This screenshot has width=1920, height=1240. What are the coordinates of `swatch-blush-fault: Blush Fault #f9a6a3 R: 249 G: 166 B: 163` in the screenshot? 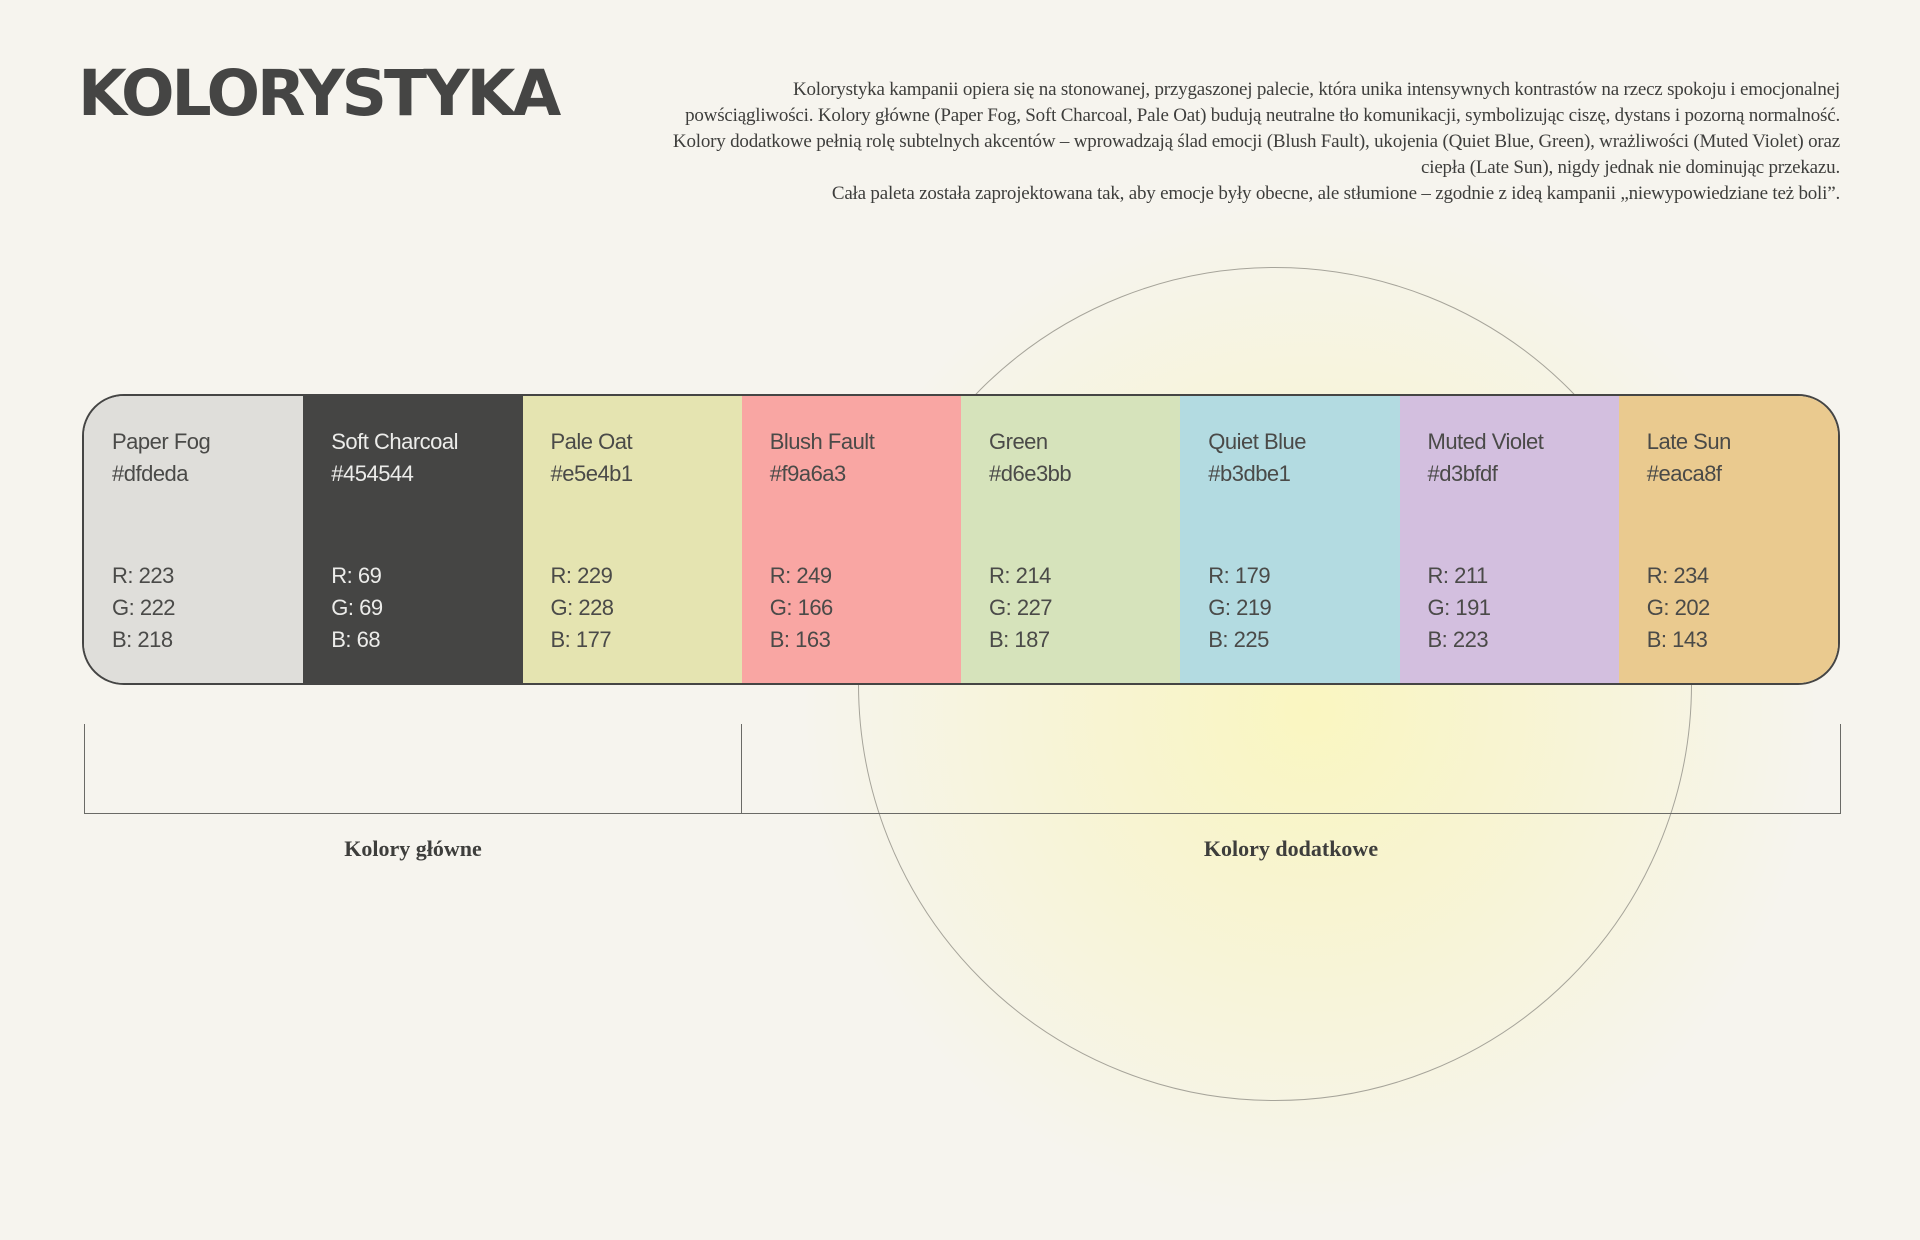 It's located at (851, 539).